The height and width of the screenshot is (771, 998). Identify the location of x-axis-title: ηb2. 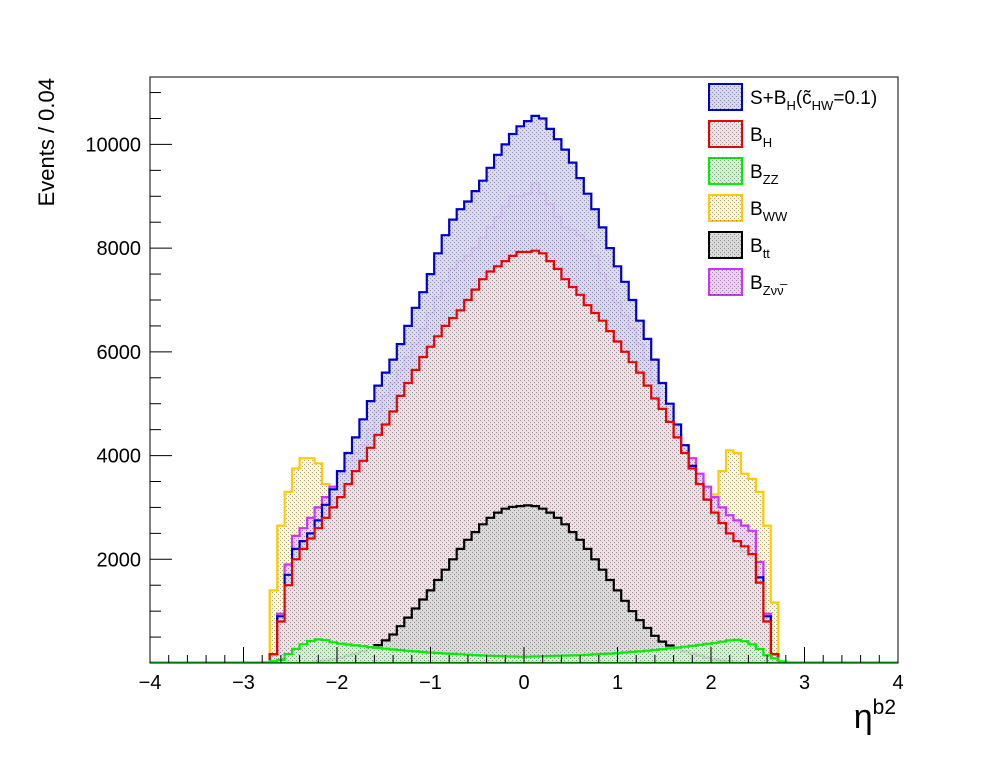
(875, 716).